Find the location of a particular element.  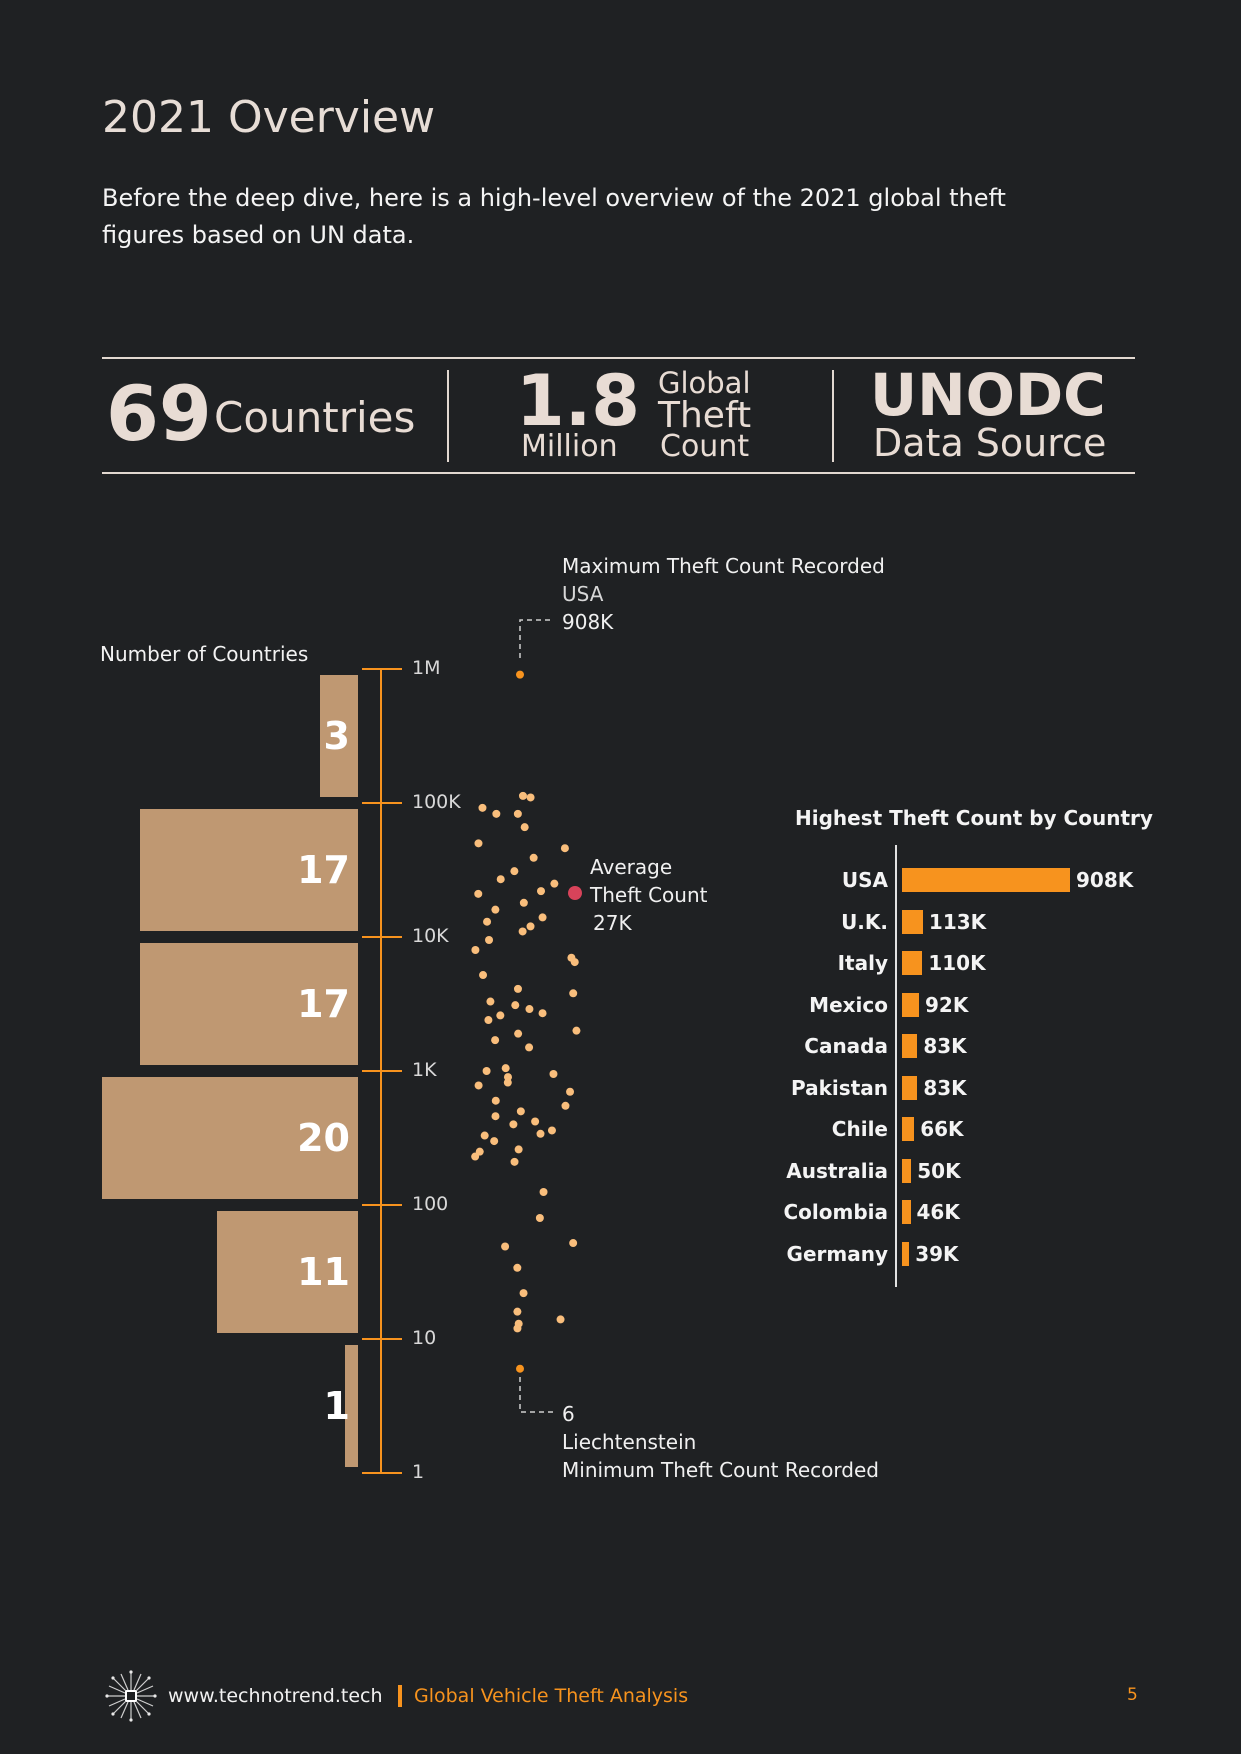

theft-label-count: Count is located at coordinates (705, 446).